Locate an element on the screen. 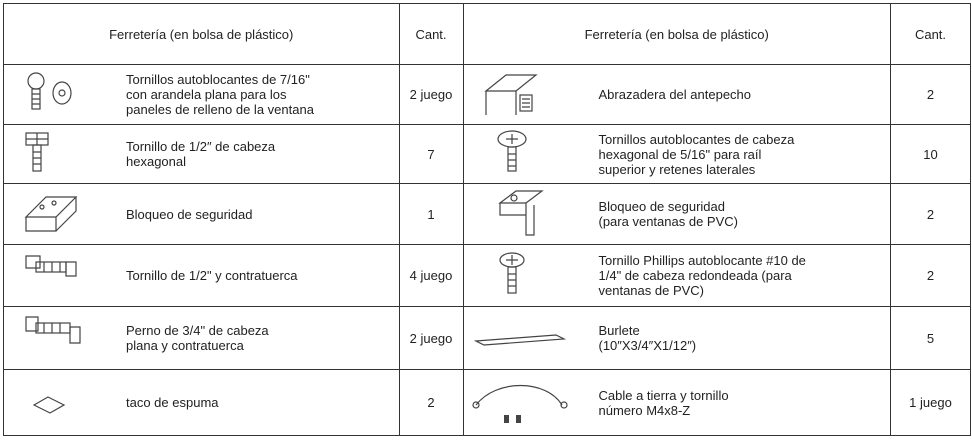 The width and height of the screenshot is (972, 441). description-line: hexagonal de 5/16" para raíl is located at coordinates (680, 154).